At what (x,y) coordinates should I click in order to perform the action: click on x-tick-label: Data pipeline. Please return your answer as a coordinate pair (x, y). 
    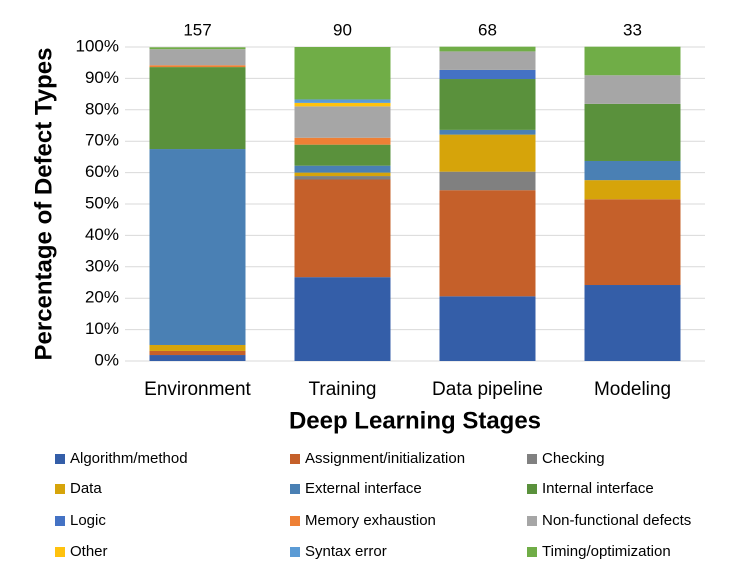
    Looking at the image, I should click on (487, 389).